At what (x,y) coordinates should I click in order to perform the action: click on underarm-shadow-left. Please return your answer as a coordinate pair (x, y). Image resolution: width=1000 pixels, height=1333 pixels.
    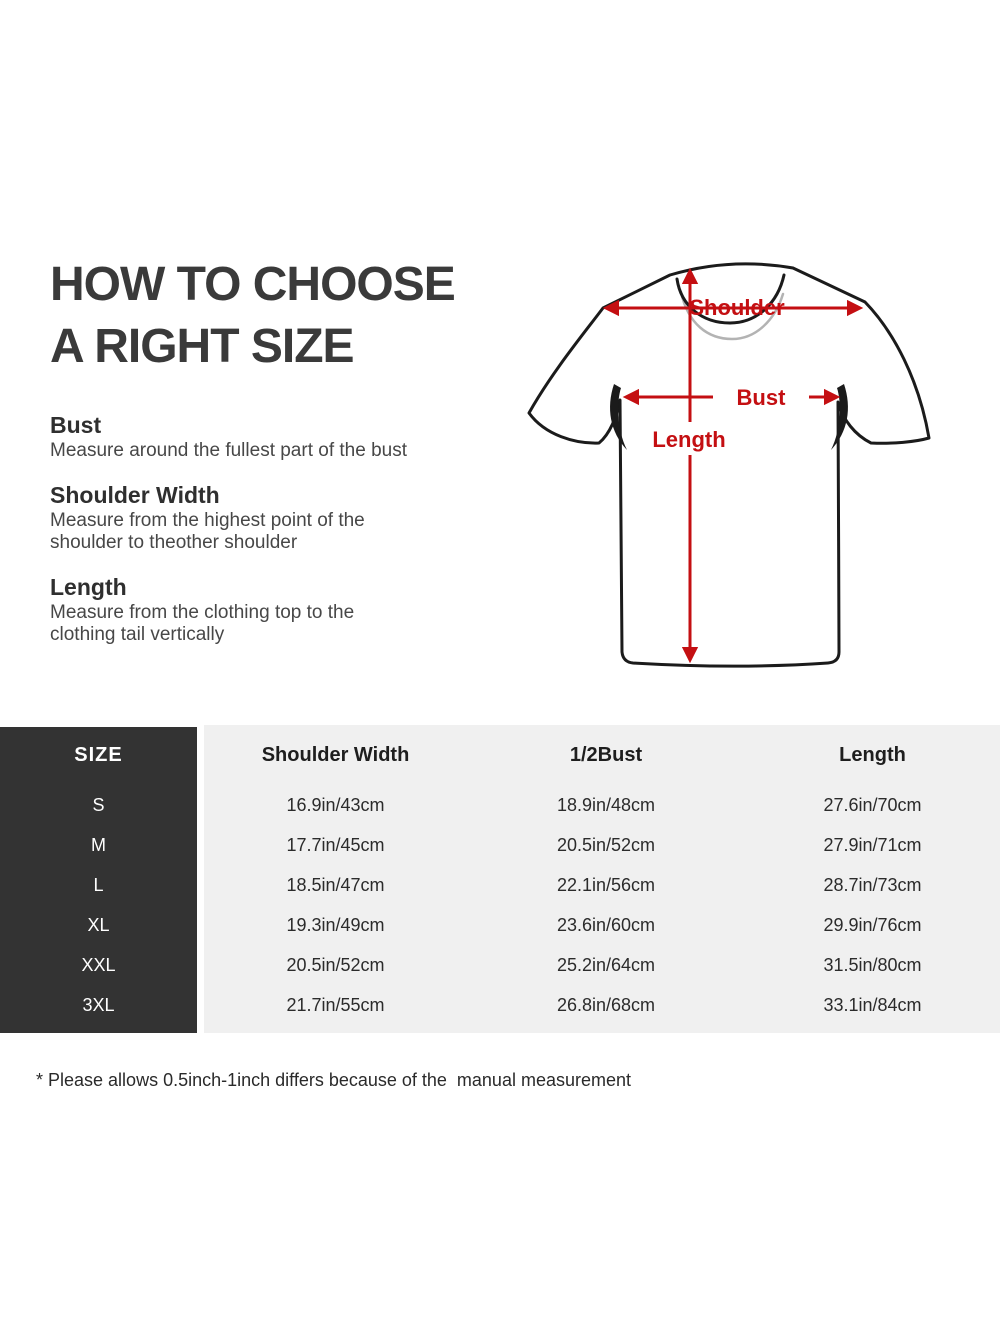
    Looking at the image, I should click on (618, 417).